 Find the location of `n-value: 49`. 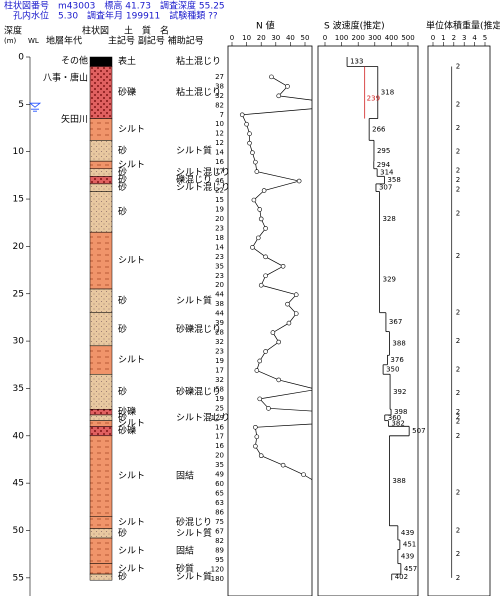

n-value: 49 is located at coordinates (219, 475).